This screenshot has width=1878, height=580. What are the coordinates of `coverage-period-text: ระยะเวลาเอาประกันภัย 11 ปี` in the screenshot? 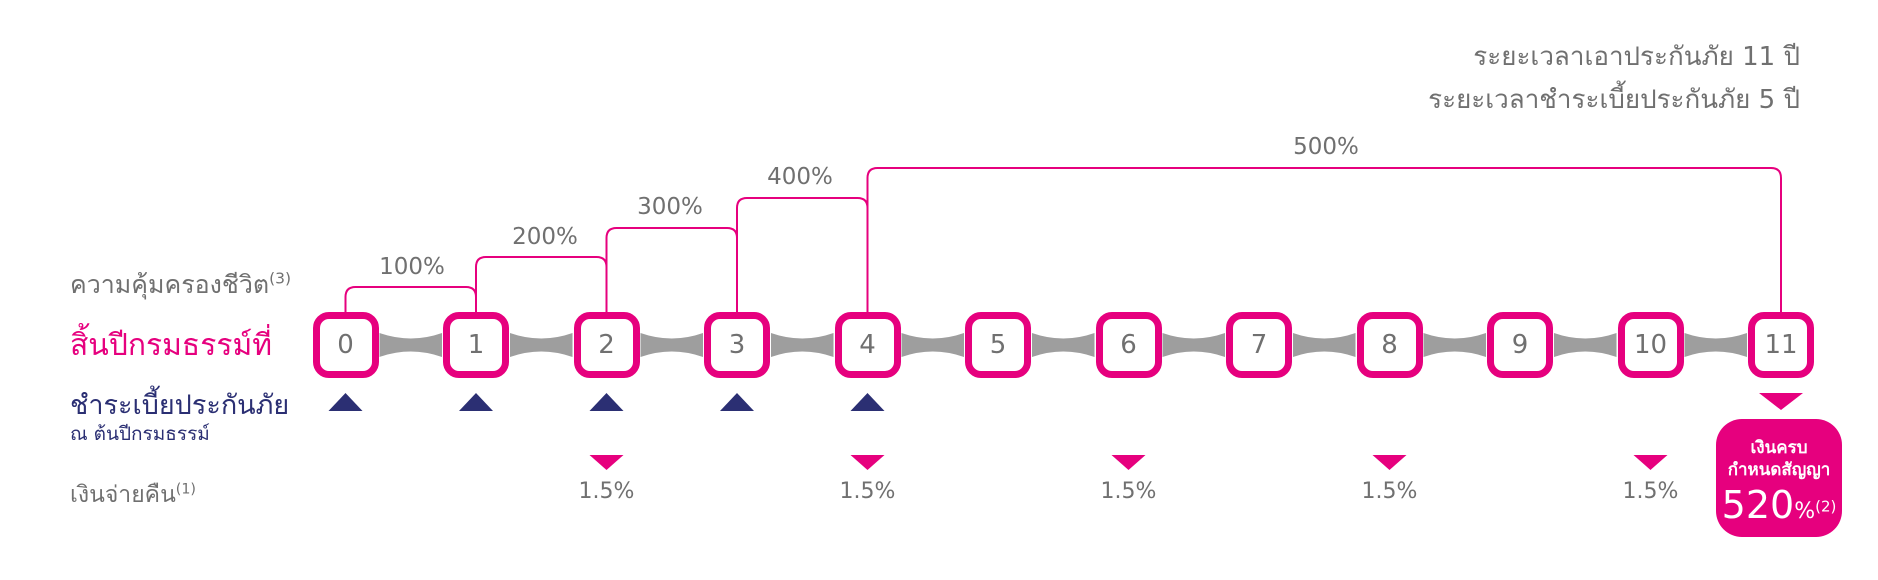 It's located at (1636, 57).